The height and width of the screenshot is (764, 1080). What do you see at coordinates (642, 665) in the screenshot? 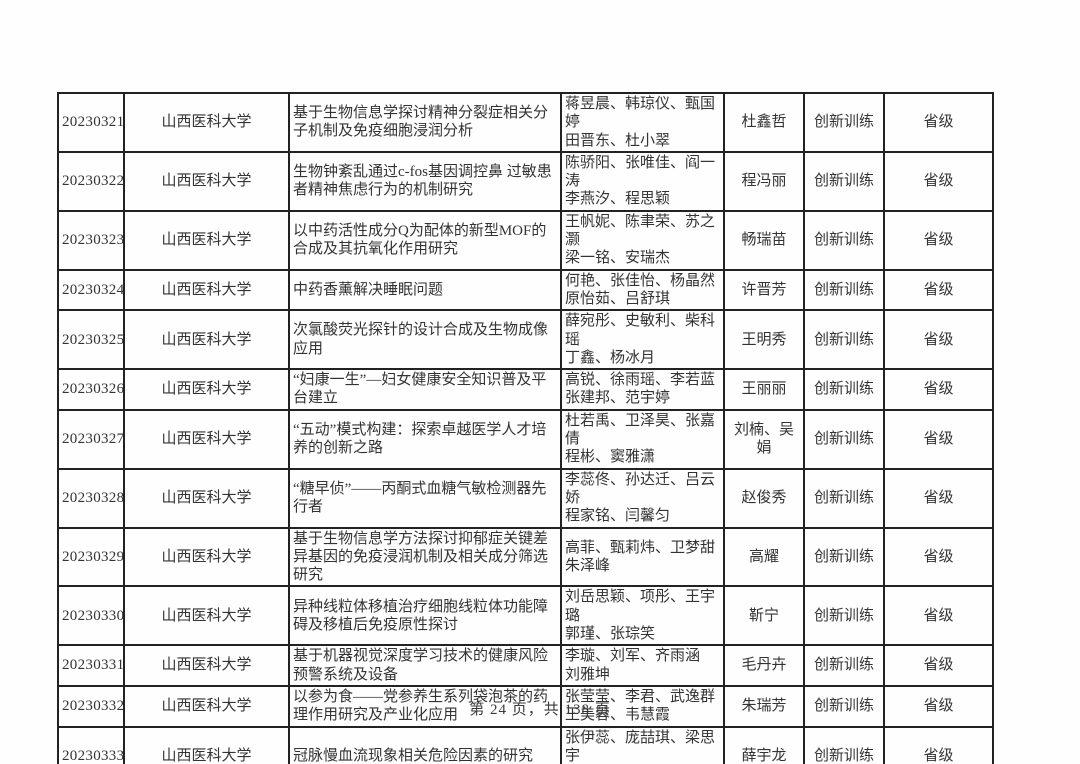
I see `members-cell: 李璇、刘军、齐雨涵 刘雅坤` at bounding box center [642, 665].